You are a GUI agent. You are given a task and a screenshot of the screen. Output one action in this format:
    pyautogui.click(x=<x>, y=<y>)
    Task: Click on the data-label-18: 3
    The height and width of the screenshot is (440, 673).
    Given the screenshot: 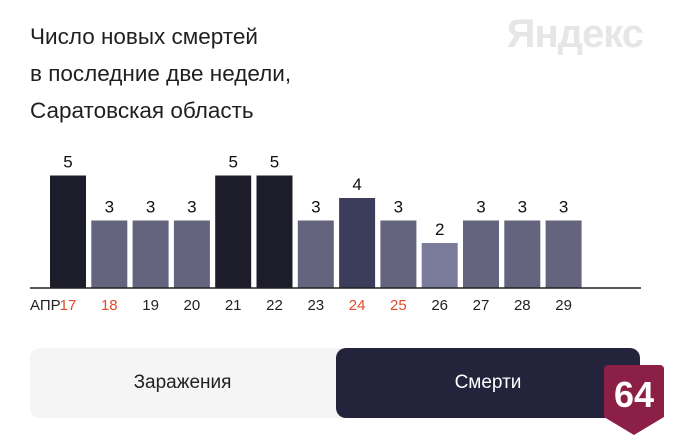 What is the action you would take?
    pyautogui.click(x=109, y=207)
    